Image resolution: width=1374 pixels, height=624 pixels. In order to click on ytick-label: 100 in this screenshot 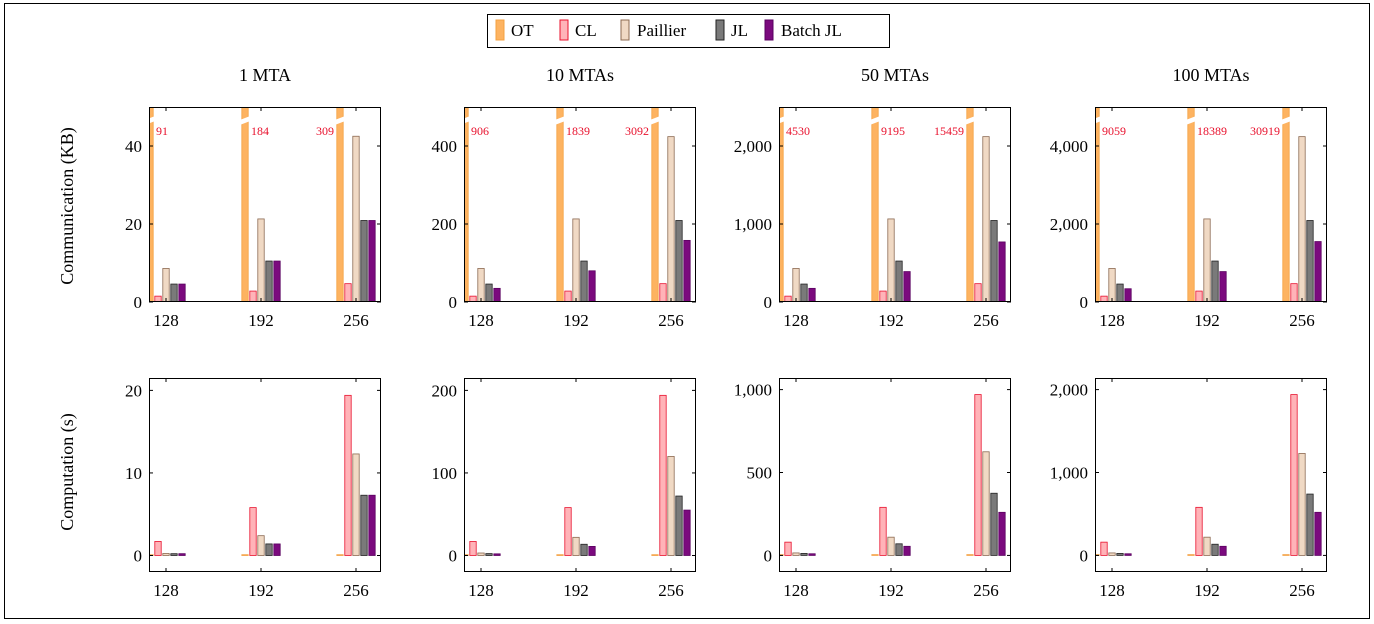, I will do `click(445, 473)`.